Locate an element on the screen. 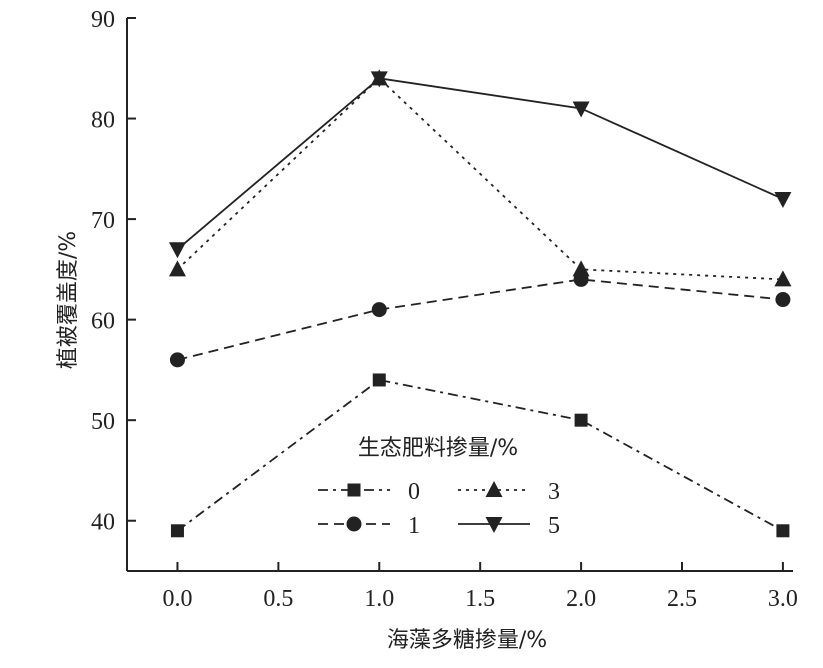 The width and height of the screenshot is (823, 668). y-axis-title: 植被覆盖度/% is located at coordinates (68, 300).